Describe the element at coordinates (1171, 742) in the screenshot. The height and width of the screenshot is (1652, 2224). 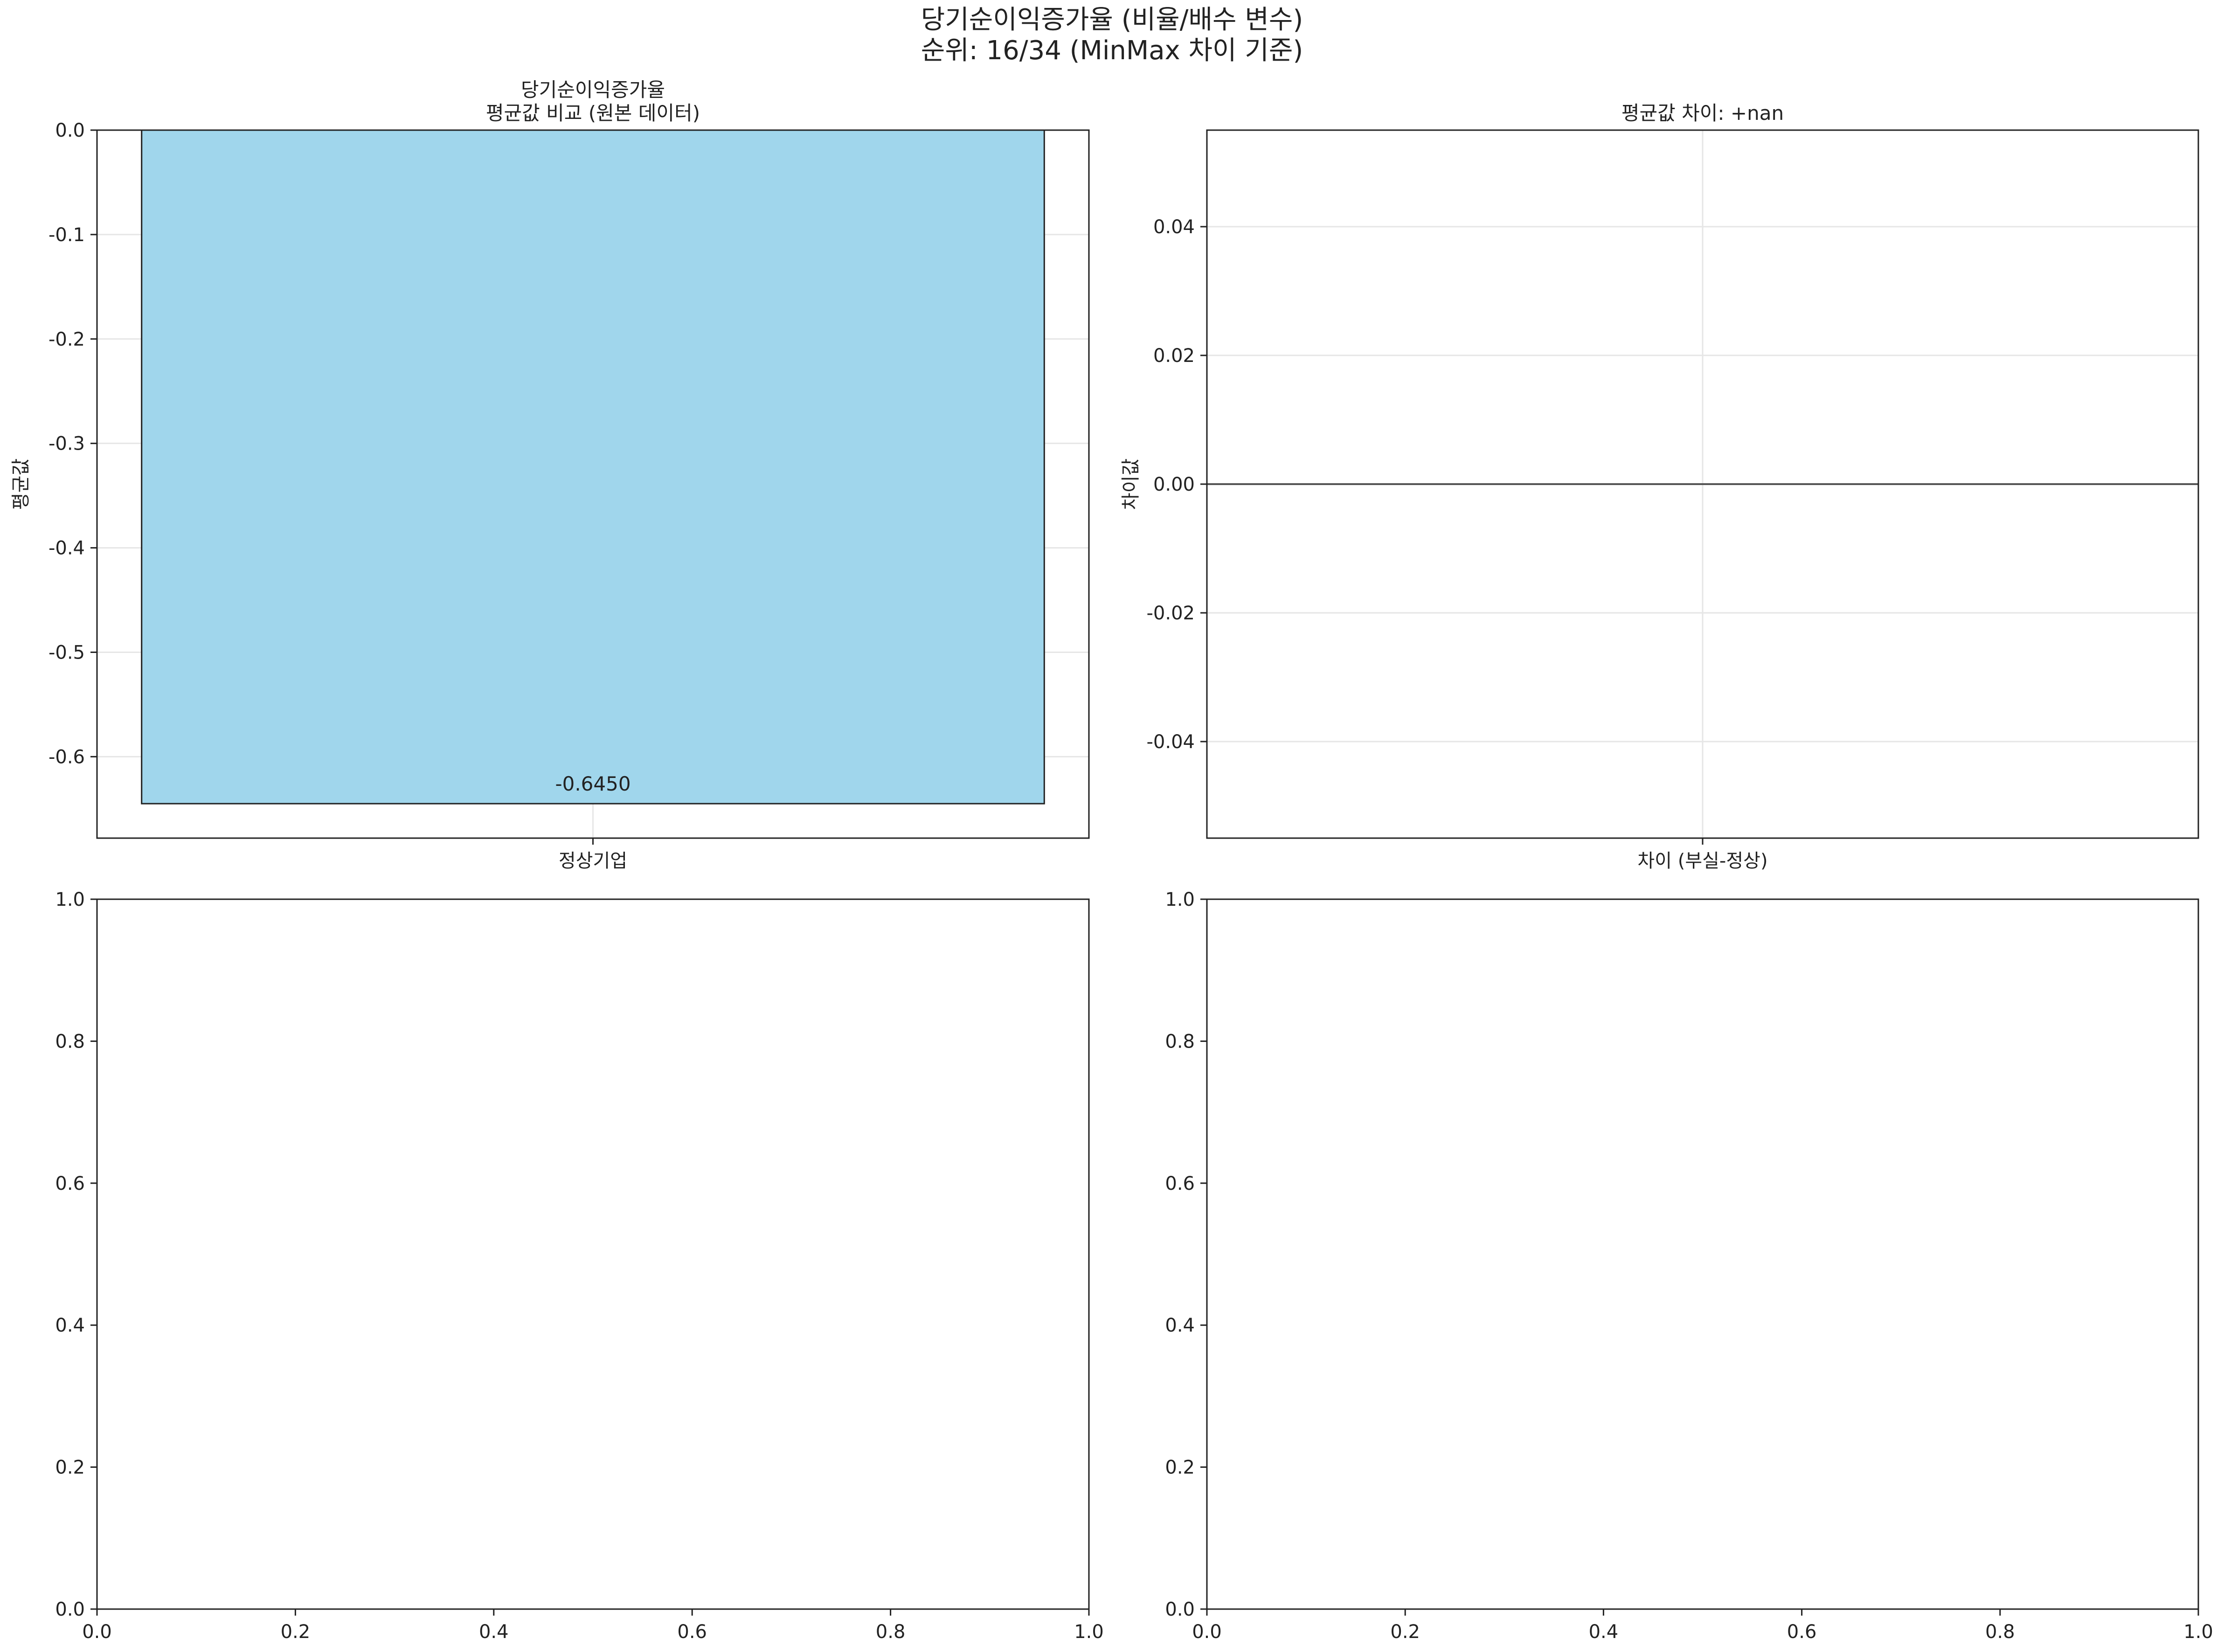
I see `y-tick-label: -0.04` at that location.